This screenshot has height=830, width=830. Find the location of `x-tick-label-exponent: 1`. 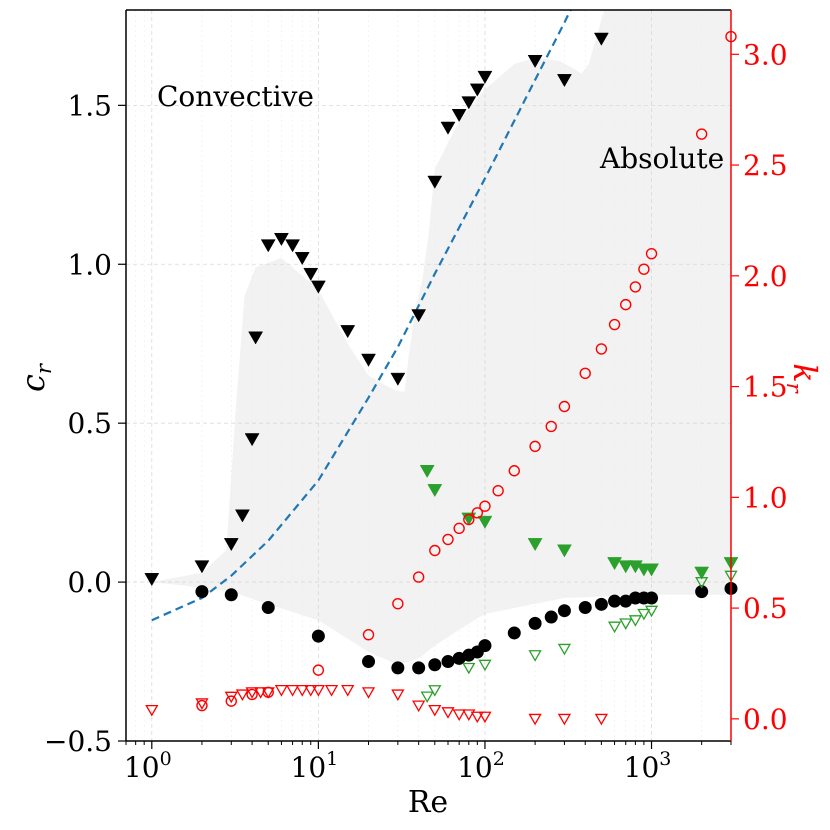

x-tick-label-exponent: 1 is located at coordinates (332, 759).